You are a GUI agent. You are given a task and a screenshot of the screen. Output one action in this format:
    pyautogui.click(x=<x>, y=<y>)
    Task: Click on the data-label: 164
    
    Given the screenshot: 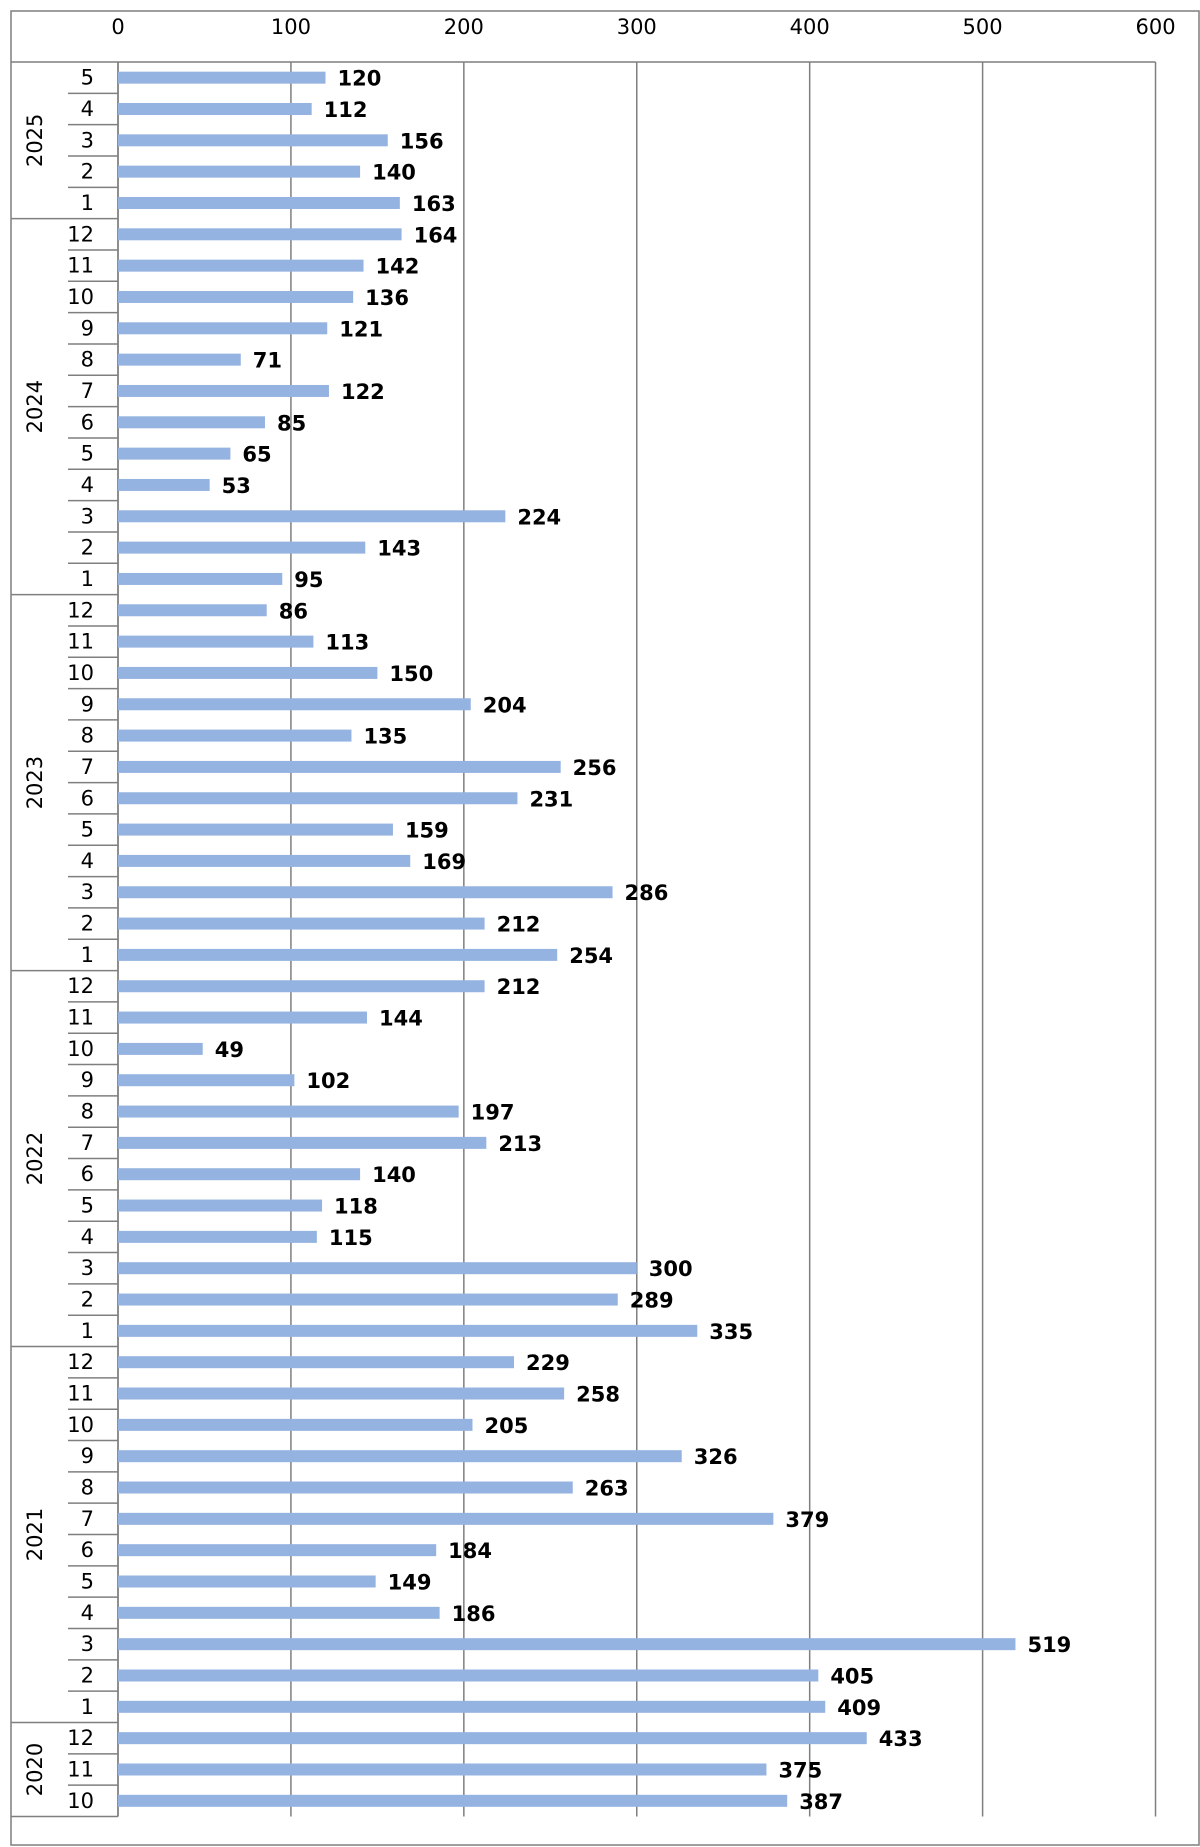 What is the action you would take?
    pyautogui.click(x=436, y=235)
    